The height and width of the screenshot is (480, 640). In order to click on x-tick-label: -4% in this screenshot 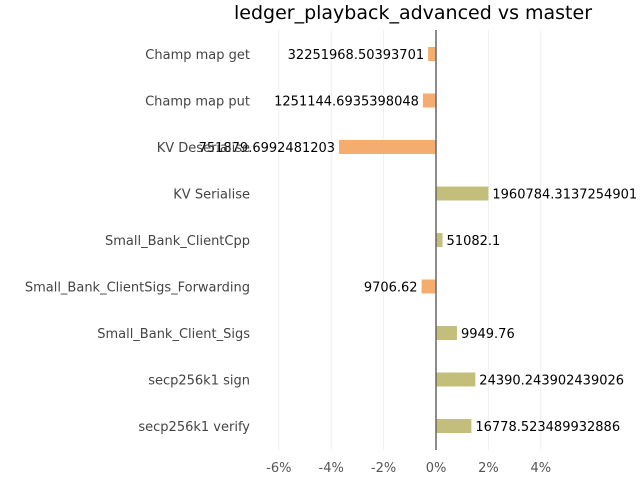, I will do `click(331, 468)`.